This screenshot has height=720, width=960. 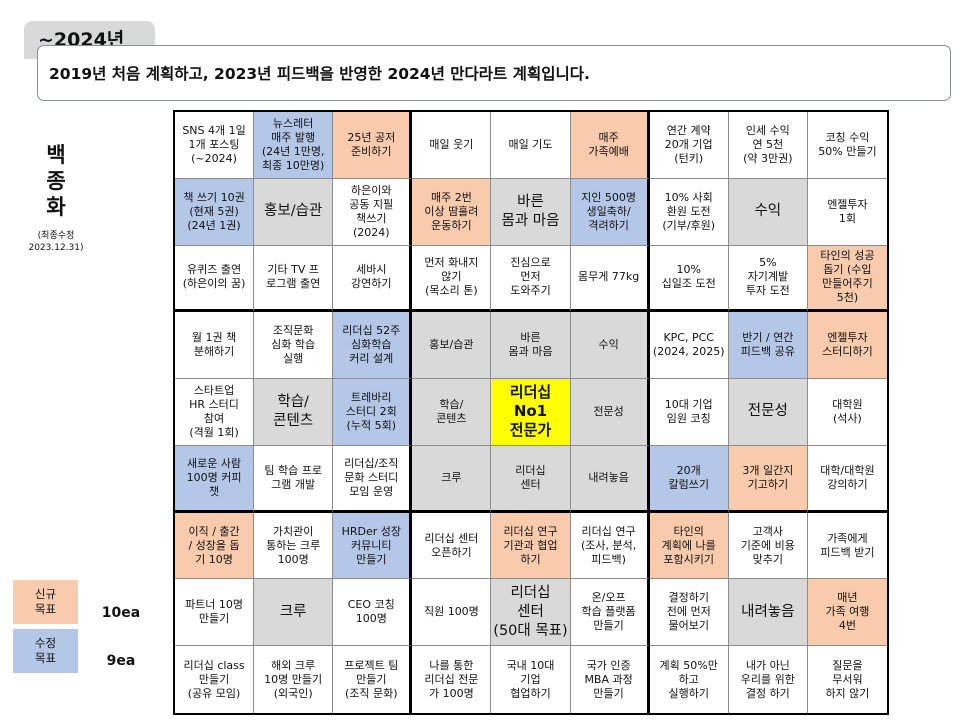 I want to click on mandalart-cell: HRDer 성장 커뮤니티 만들기, so click(x=373, y=546).